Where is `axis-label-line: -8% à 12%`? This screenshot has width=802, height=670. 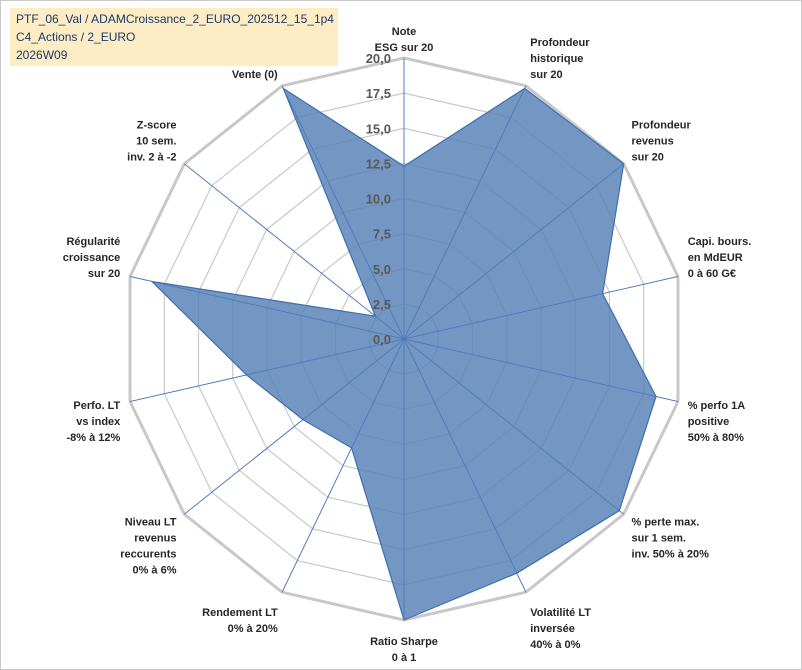 axis-label-line: -8% à 12% is located at coordinates (93, 438).